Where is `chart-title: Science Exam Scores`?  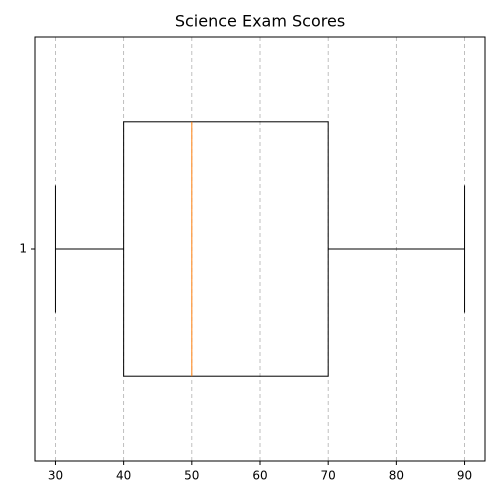
chart-title: Science Exam Scores is located at coordinates (260, 21).